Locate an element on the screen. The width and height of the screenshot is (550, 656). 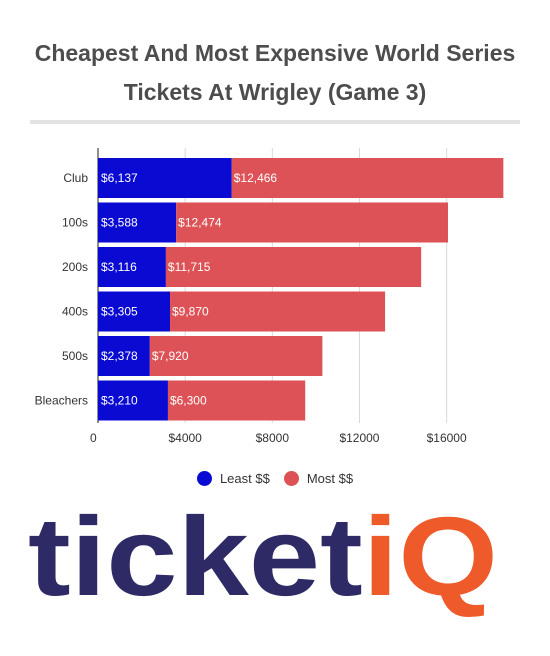
data-label-least: $2,378 is located at coordinates (119, 356).